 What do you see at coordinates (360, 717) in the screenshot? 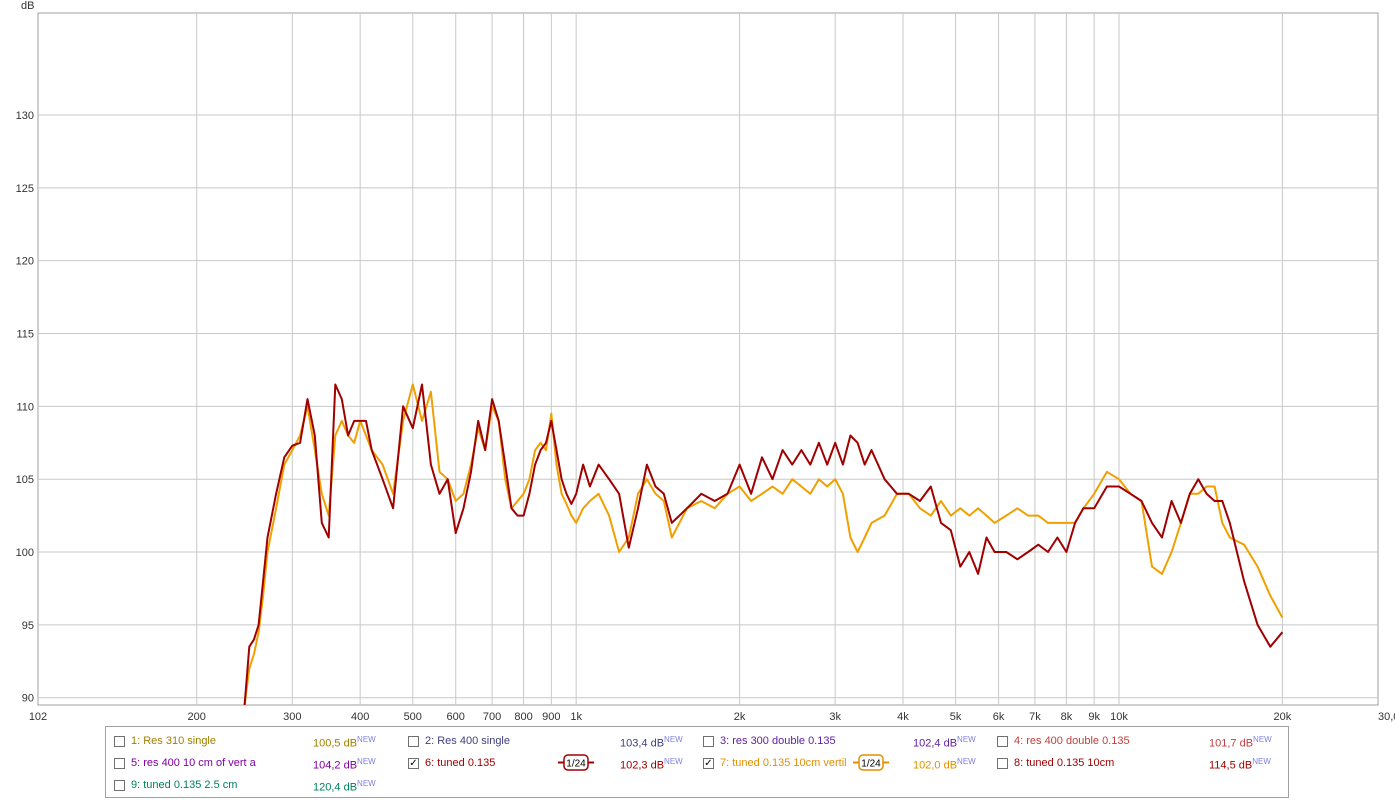
I see `x-tick-label: 400` at bounding box center [360, 717].